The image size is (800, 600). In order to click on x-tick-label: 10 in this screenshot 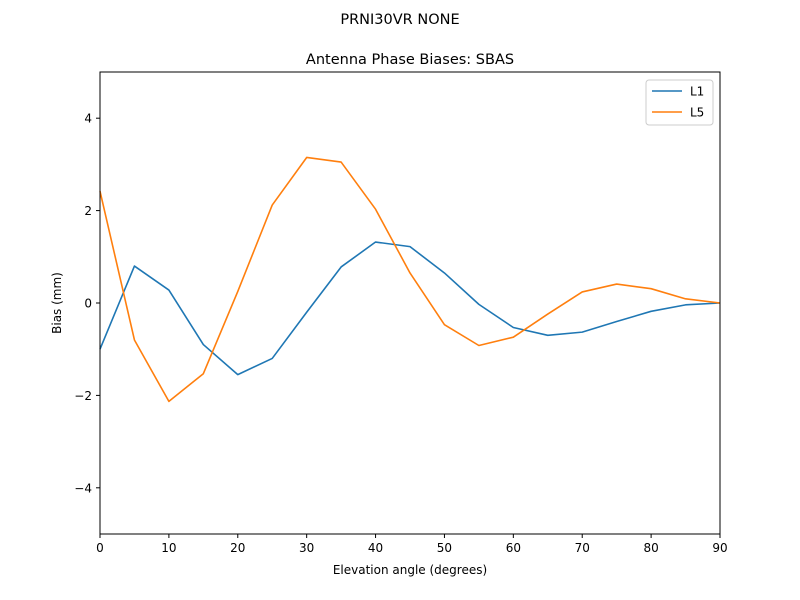, I will do `click(168, 548)`.